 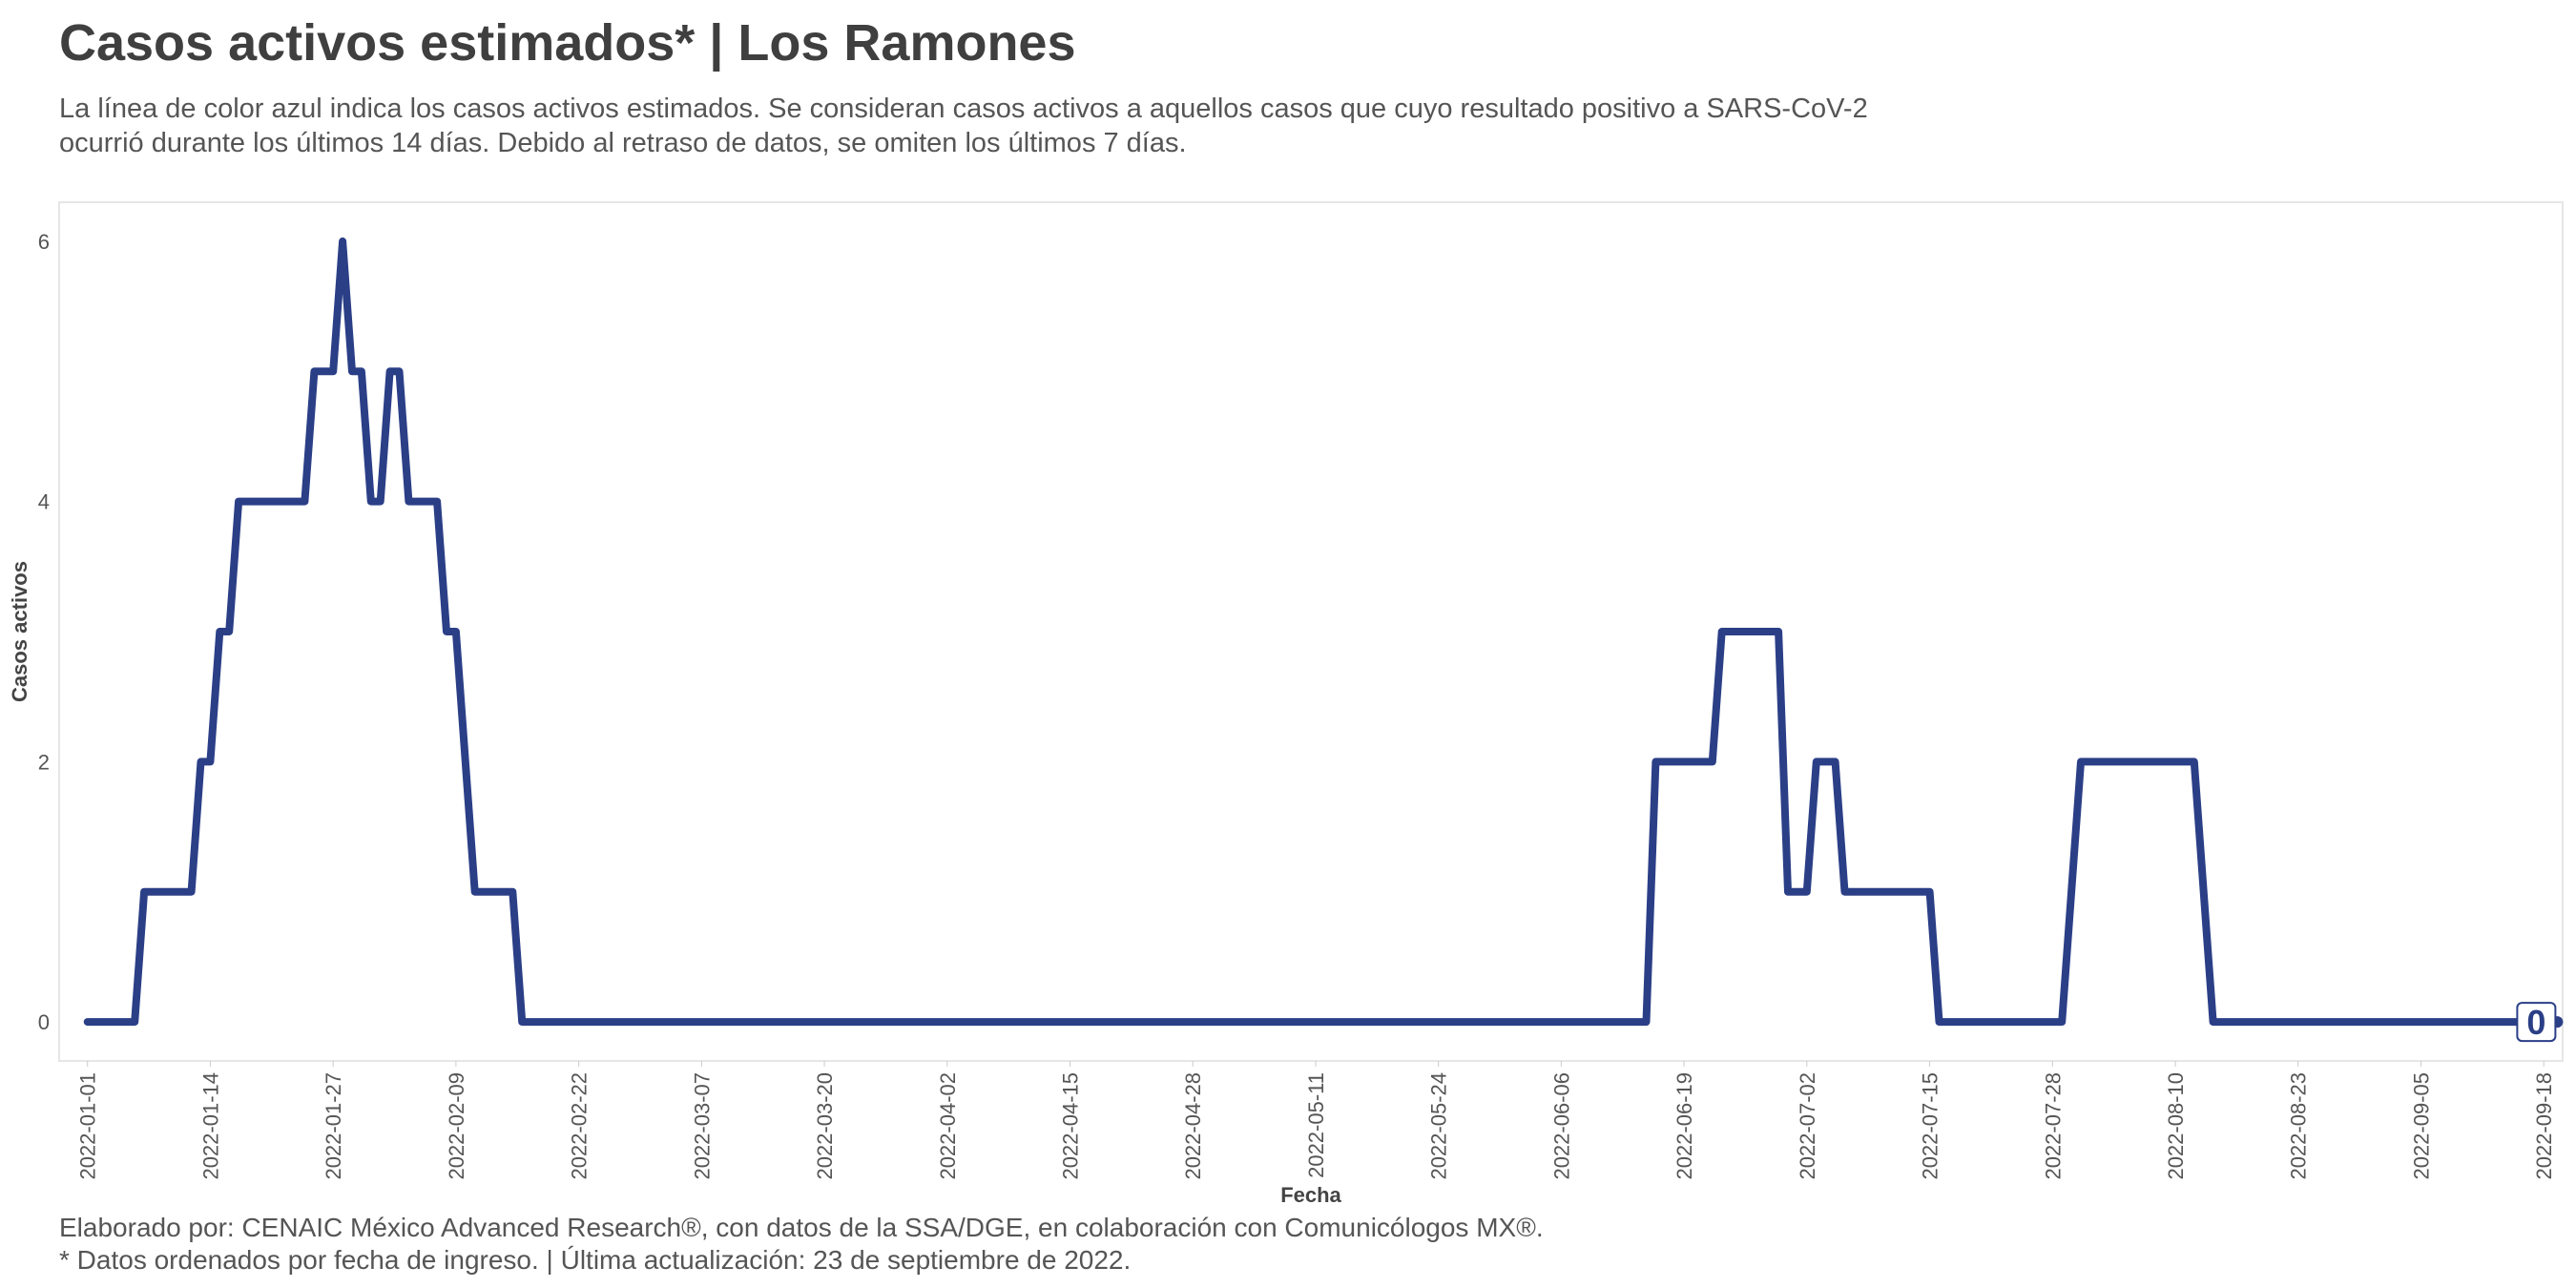 I want to click on y-tick-label: 4, so click(x=44, y=502).